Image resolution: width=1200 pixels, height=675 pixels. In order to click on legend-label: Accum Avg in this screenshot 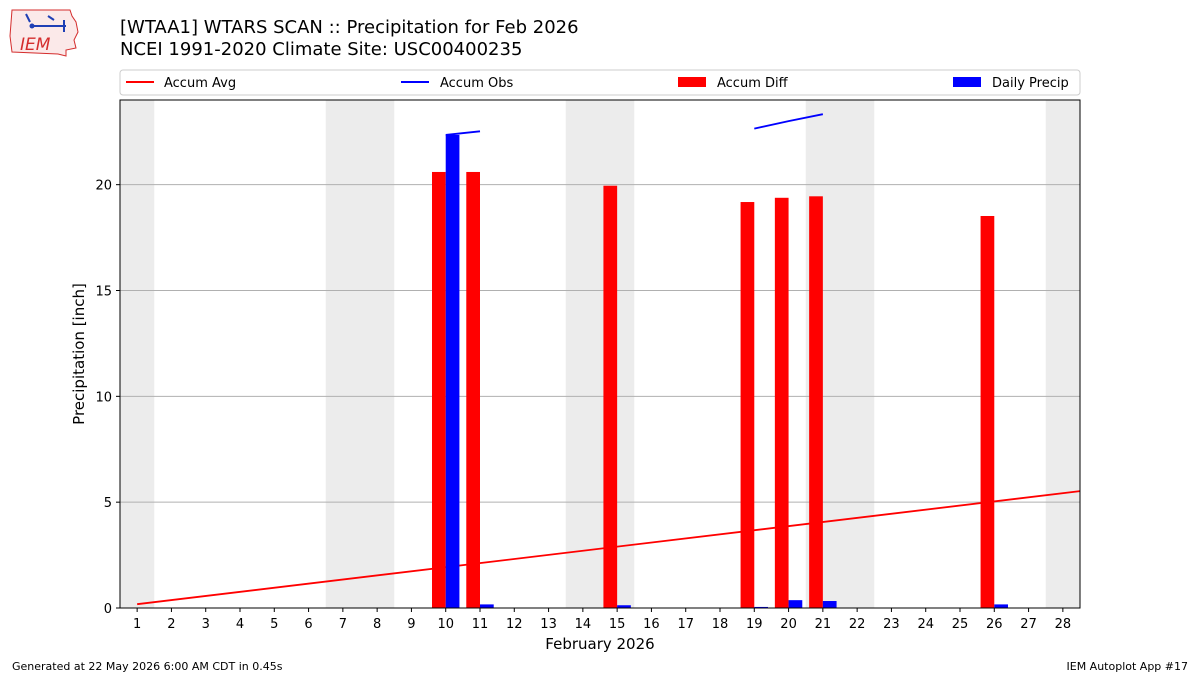, I will do `click(200, 83)`.